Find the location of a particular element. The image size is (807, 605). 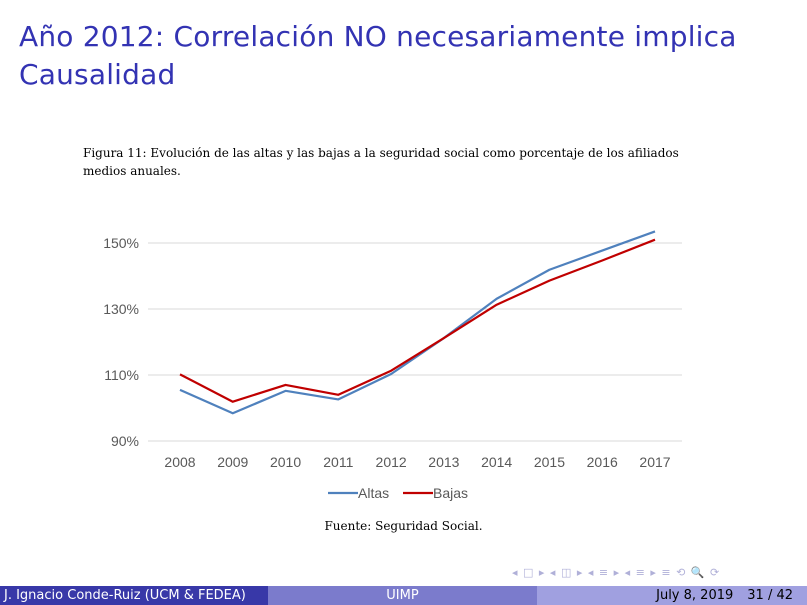

legend-label-altas: Altas is located at coordinates (373, 493).